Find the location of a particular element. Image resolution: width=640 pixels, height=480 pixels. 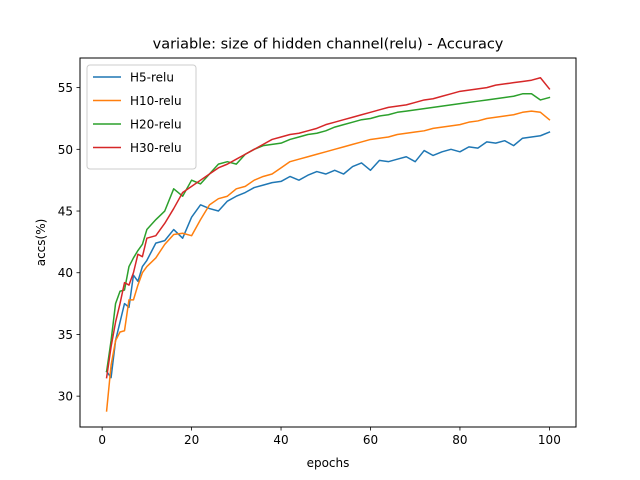

legend-label: H30-relu is located at coordinates (156, 148).